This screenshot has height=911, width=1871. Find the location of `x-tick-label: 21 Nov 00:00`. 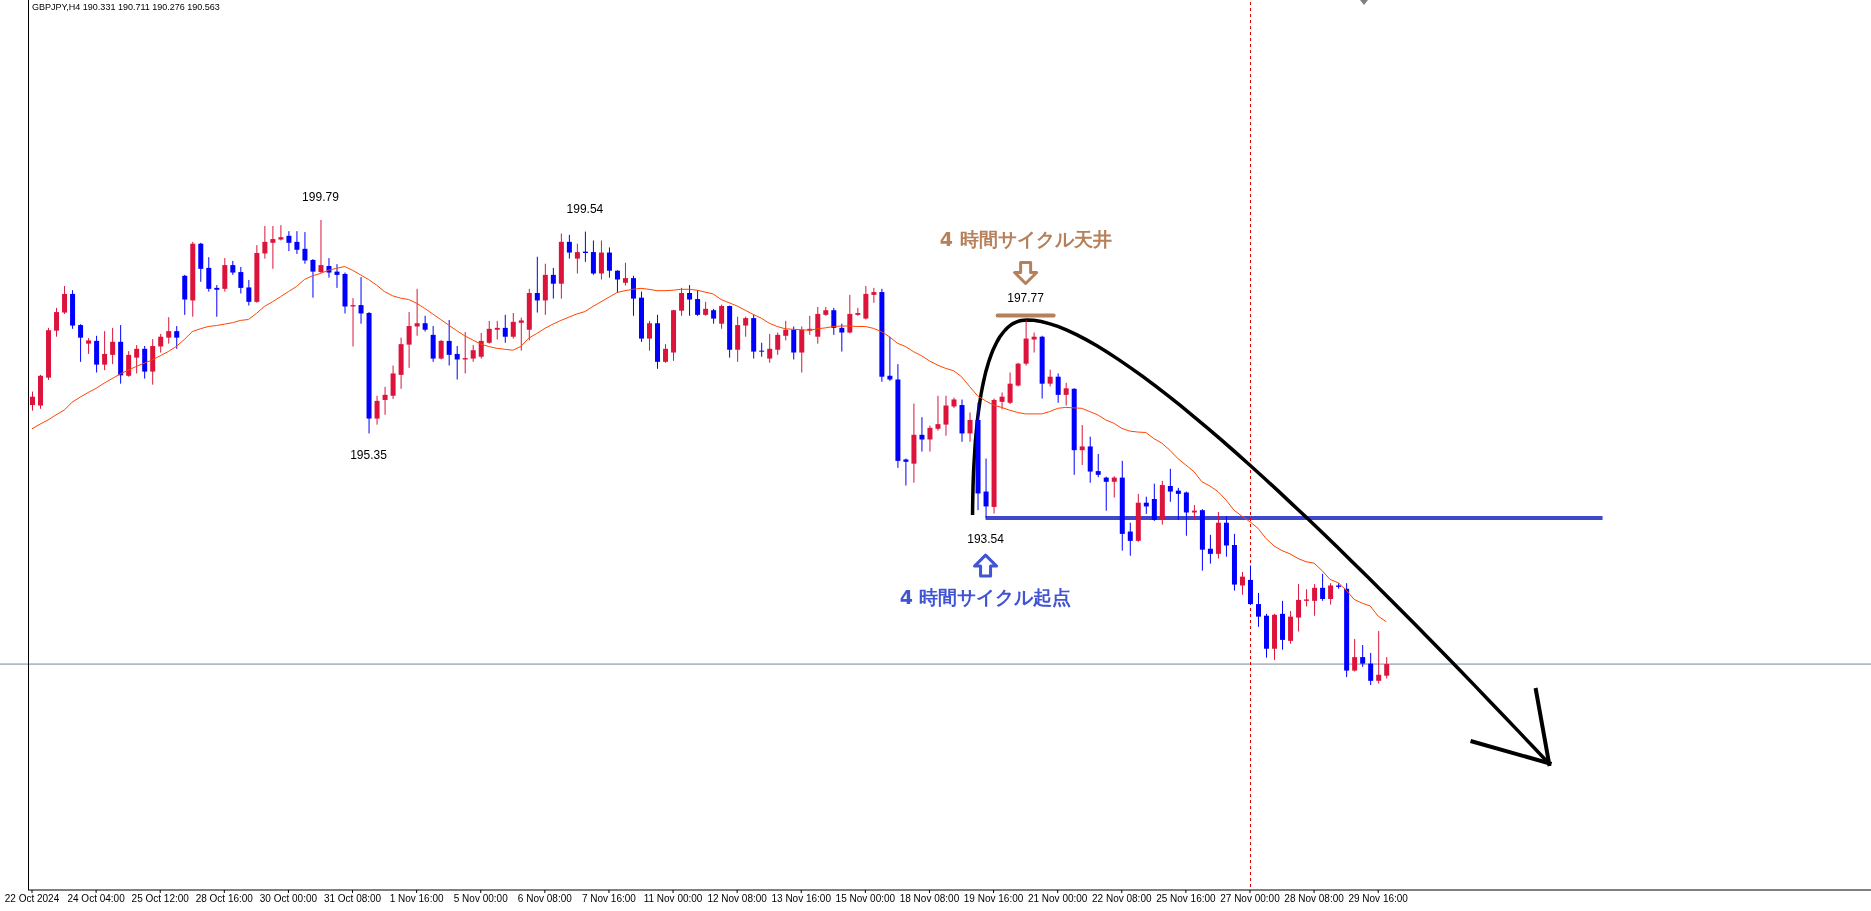

x-tick-label: 21 Nov 00:00 is located at coordinates (1057, 899).